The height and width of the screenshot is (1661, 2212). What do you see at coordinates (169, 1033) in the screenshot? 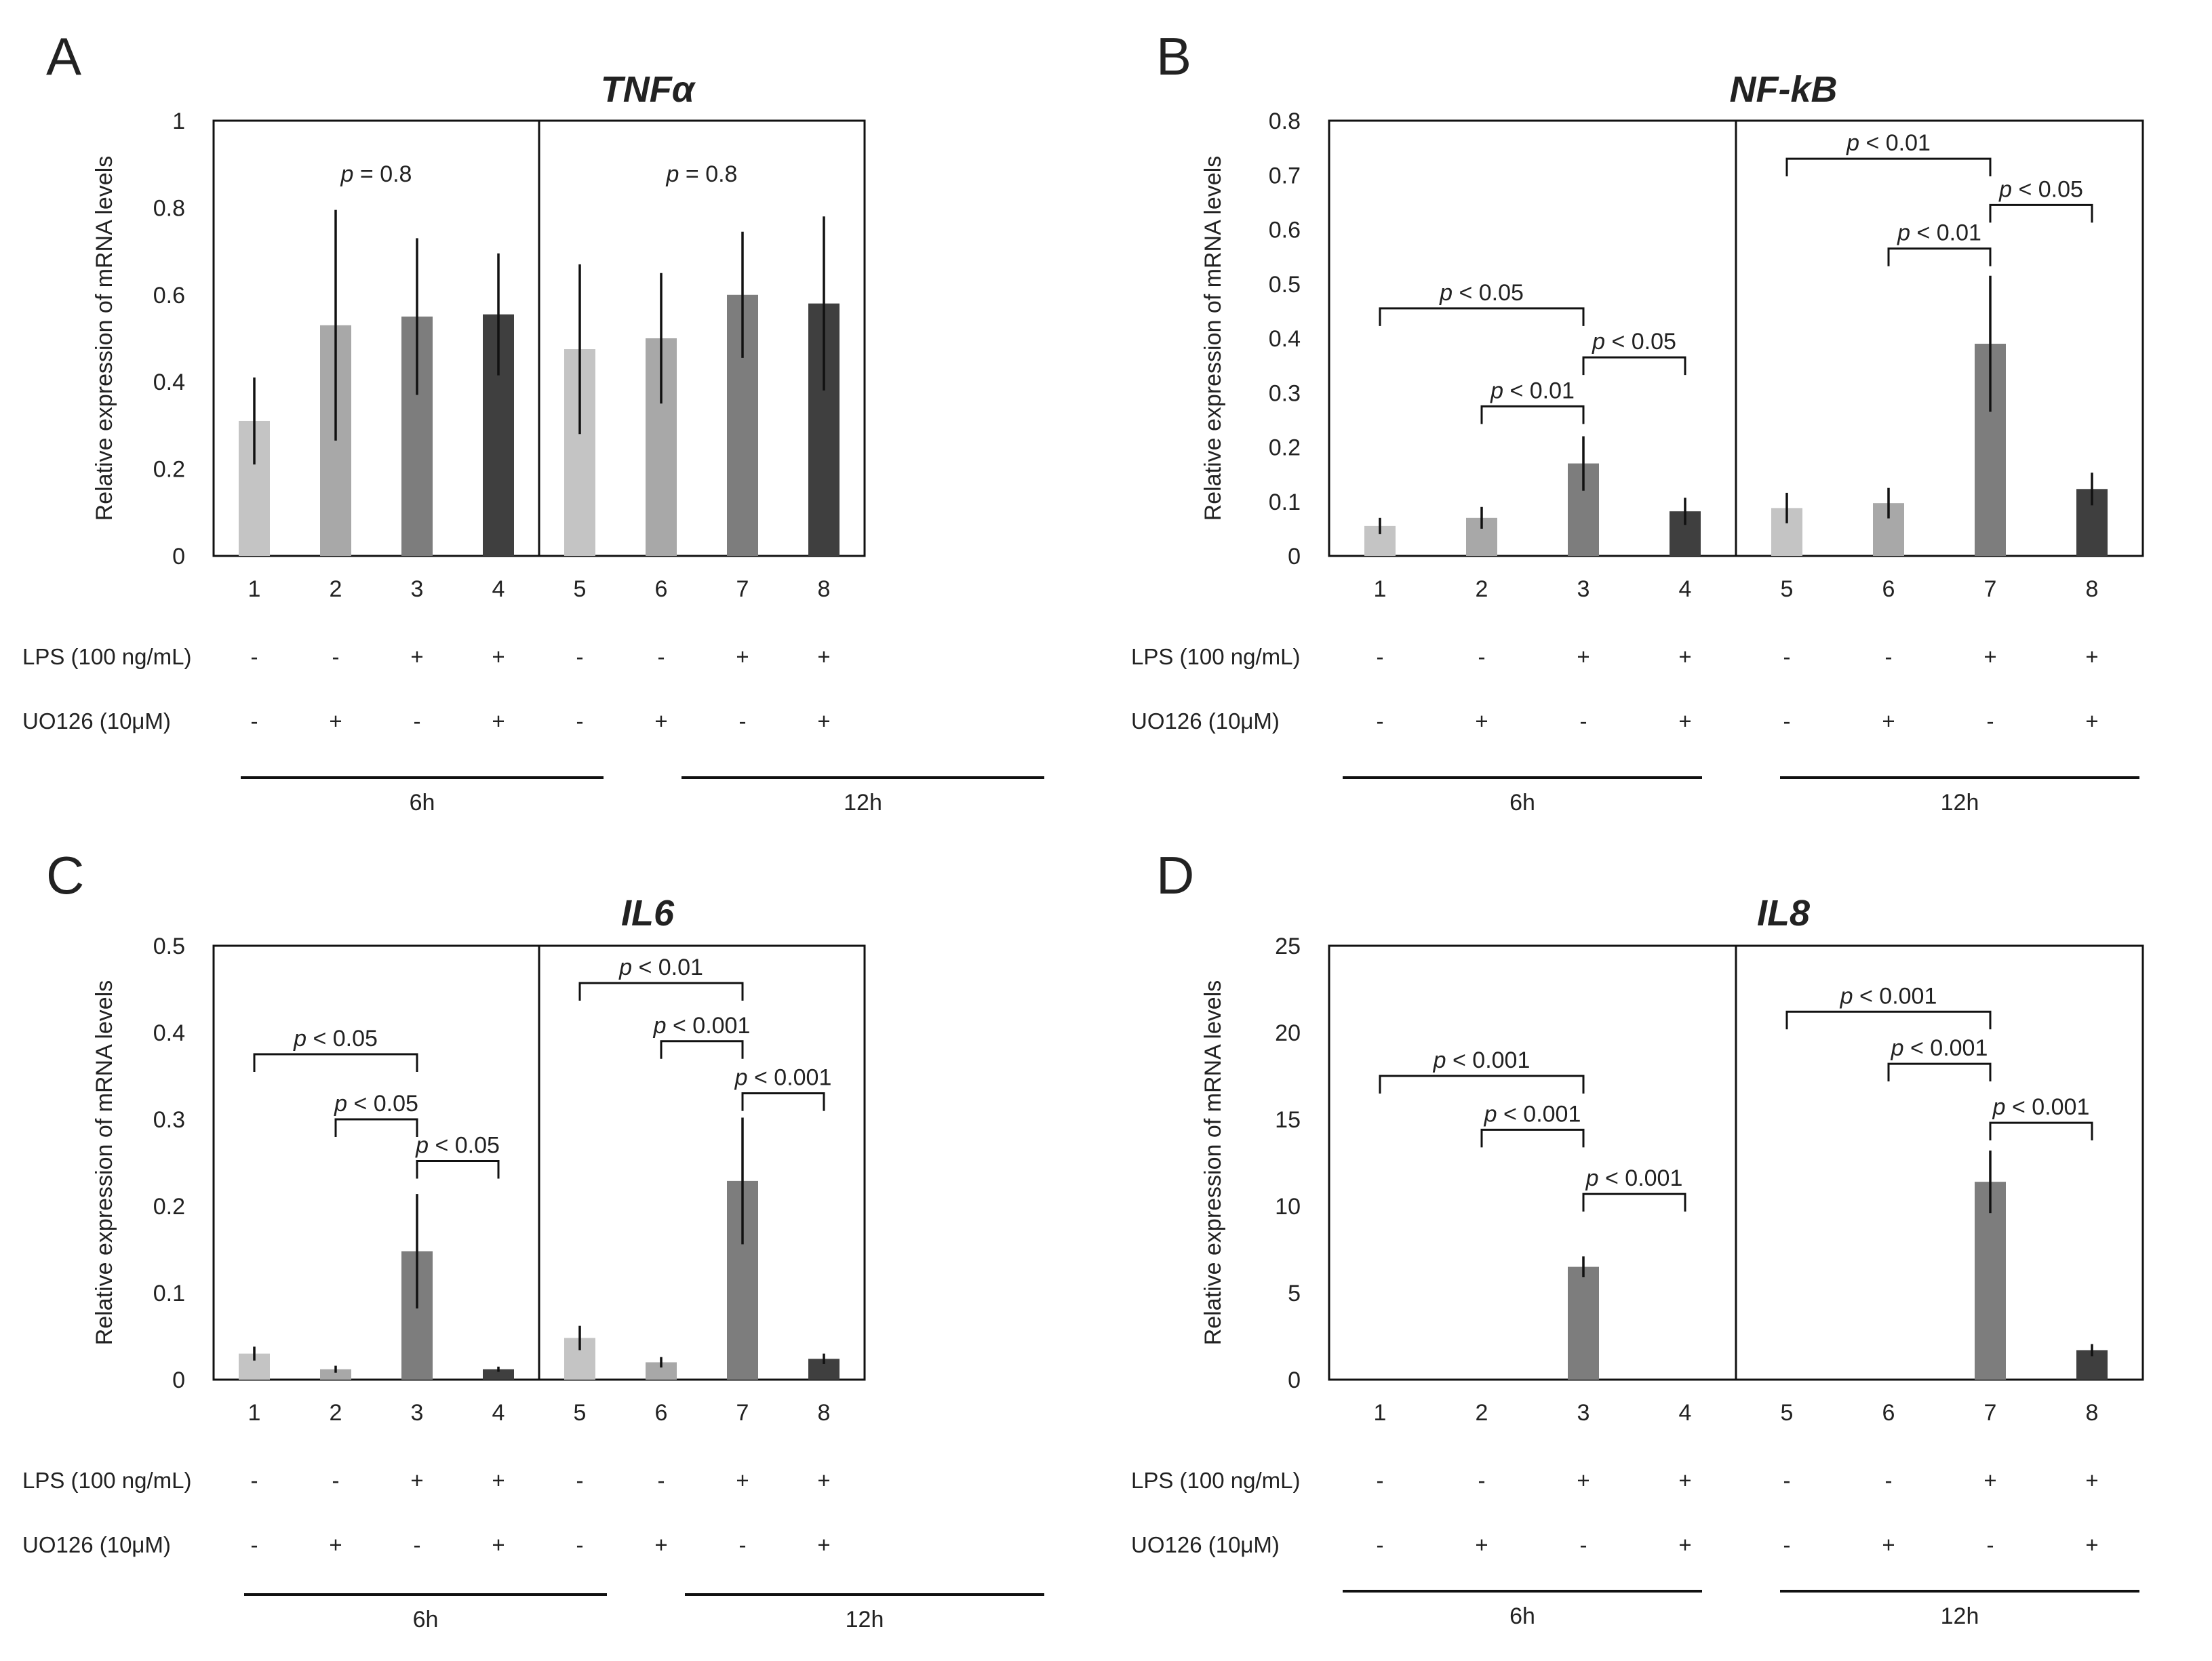
I see `y-tick-label: 0.4` at bounding box center [169, 1033].